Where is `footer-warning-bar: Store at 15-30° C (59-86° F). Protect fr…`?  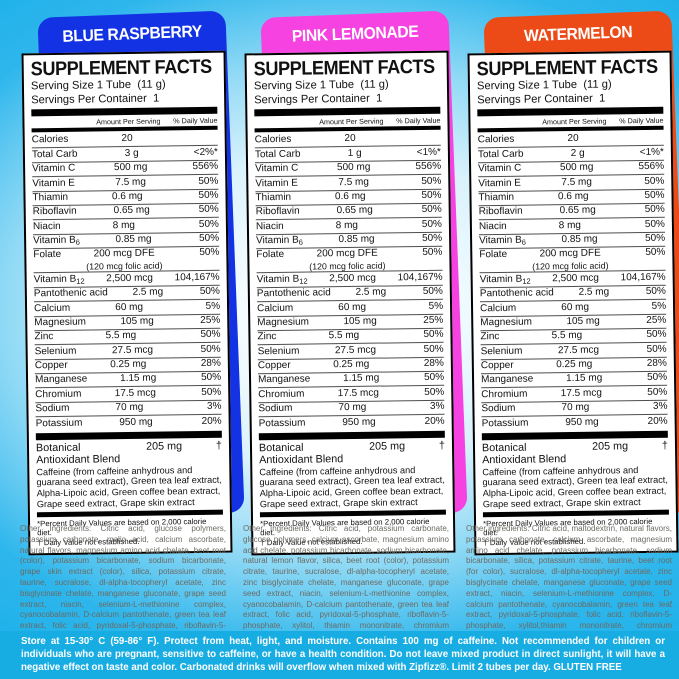 footer-warning-bar: Store at 15-30° C (59-86° F). Protect fr… is located at coordinates (339, 655).